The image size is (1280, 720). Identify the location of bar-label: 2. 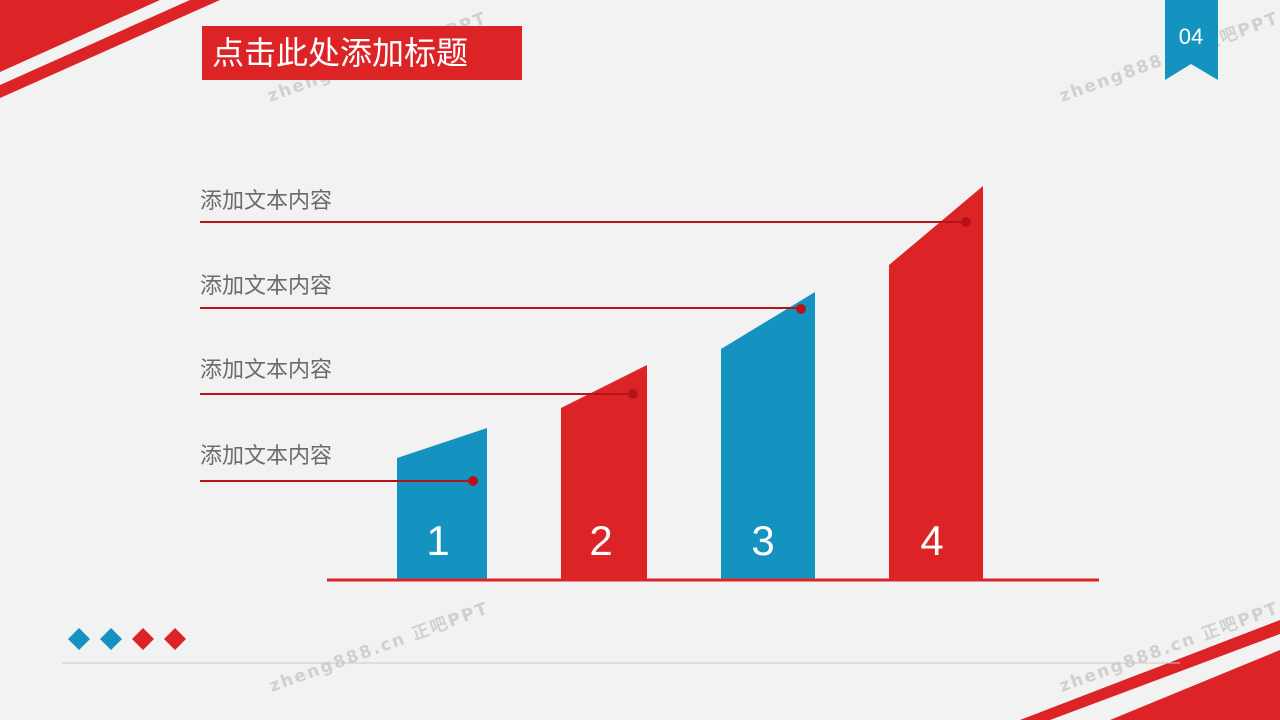
(600, 540).